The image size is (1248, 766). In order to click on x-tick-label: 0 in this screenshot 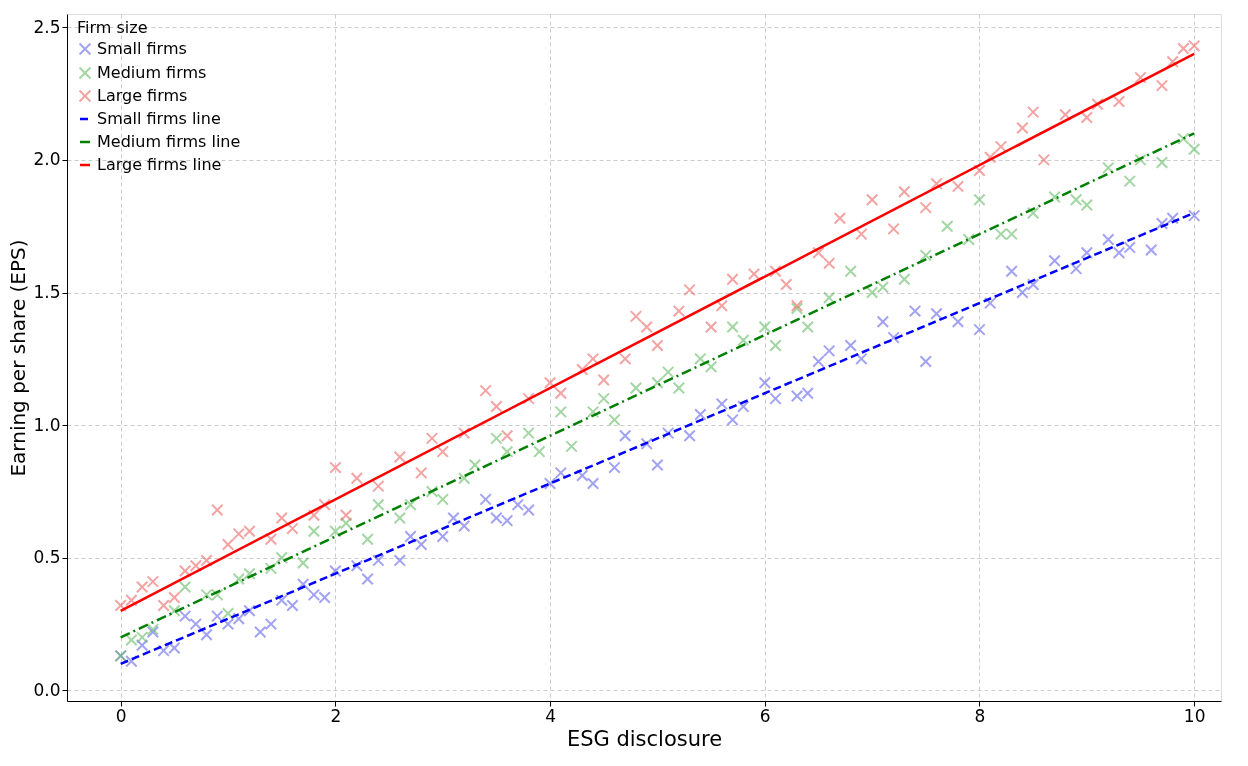, I will do `click(121, 715)`.